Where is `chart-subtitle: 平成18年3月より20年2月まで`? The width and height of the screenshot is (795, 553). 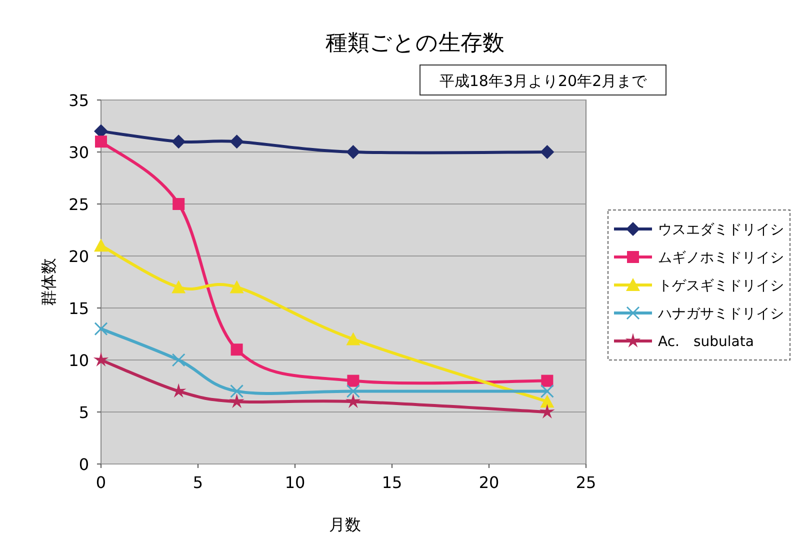 chart-subtitle: 平成18年3月より20年2月まで is located at coordinates (543, 81).